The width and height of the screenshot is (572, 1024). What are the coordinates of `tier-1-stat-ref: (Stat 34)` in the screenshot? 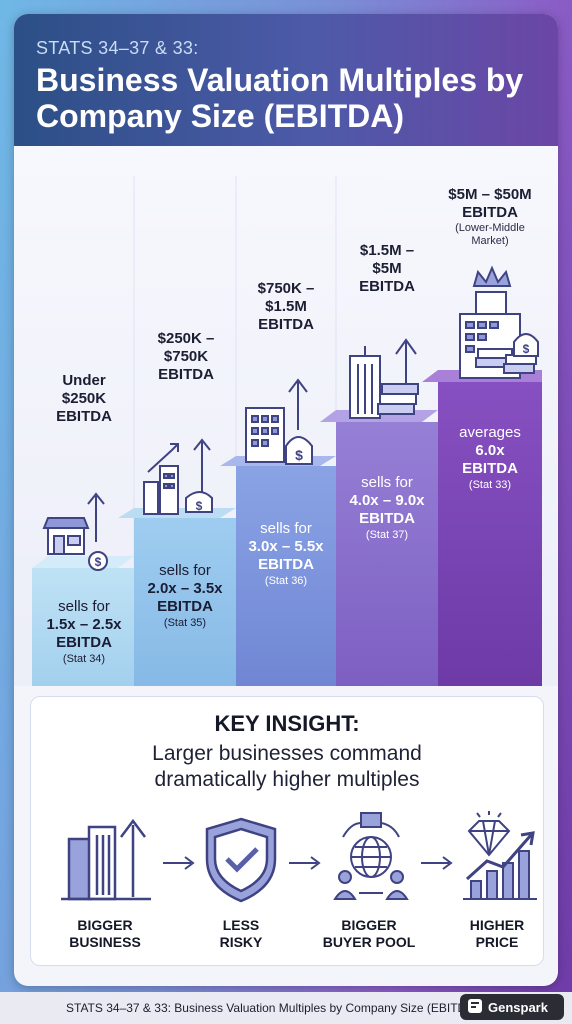 It's located at (84, 659).